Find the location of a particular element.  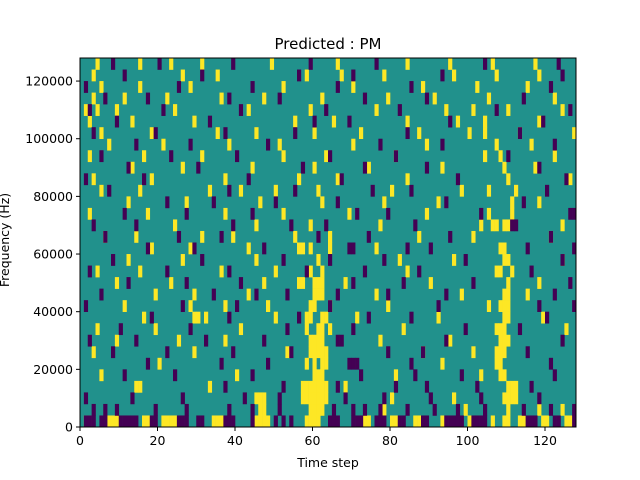

y-axis: 0 20000 40000 60000 80000 100000 120000 is located at coordinates (52, 254).